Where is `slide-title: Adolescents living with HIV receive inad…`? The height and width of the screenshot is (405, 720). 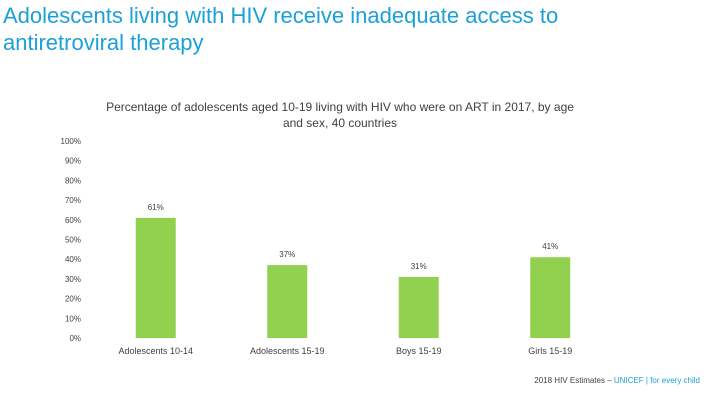
slide-title: Adolescents living with HIV receive inad… is located at coordinates (281, 29).